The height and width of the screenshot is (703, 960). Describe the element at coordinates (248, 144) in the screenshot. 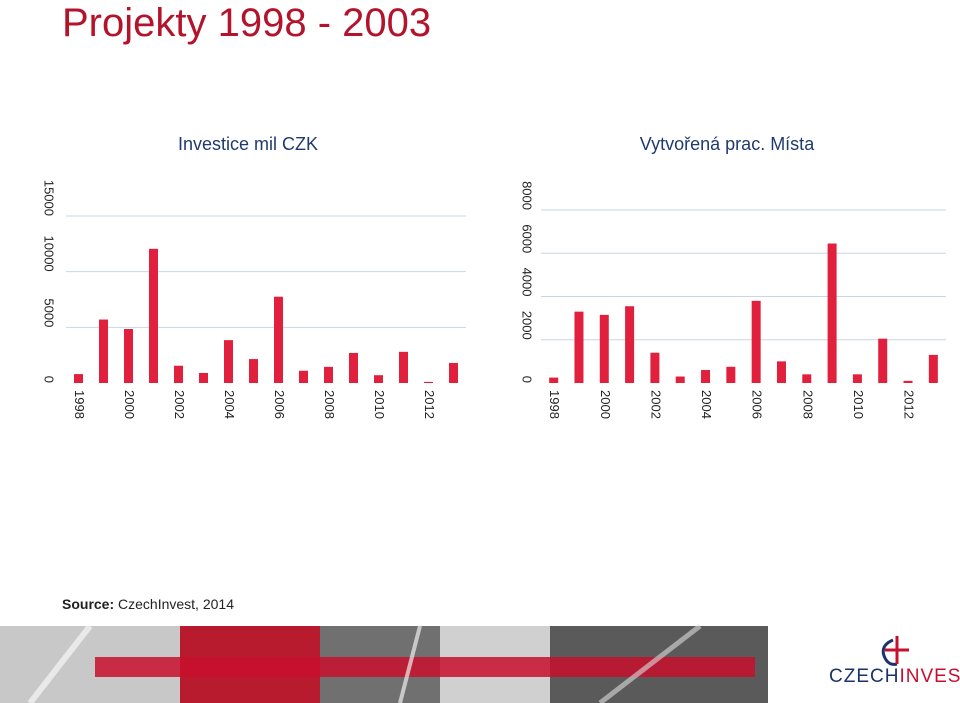

I see `chart-title: Investice mil CZK` at that location.